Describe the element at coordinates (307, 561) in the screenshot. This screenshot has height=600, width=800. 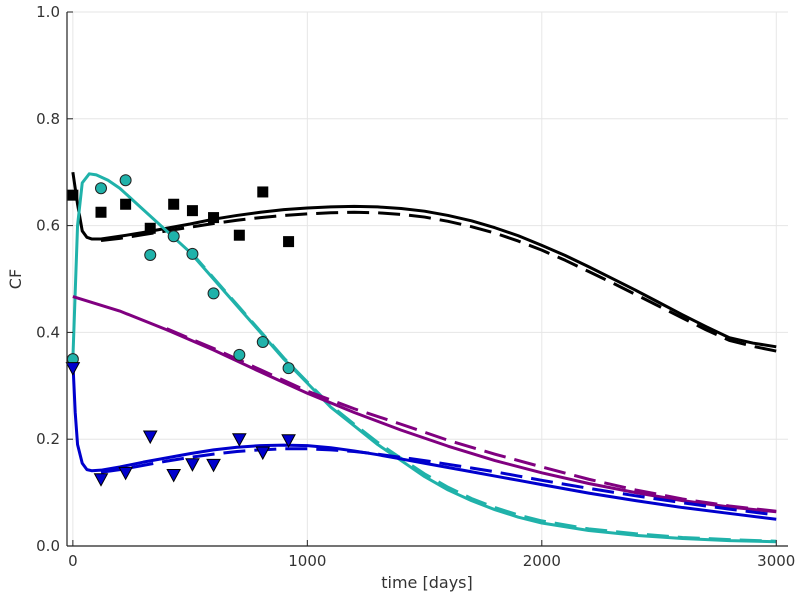
I see `x-tick-label: 1000` at that location.